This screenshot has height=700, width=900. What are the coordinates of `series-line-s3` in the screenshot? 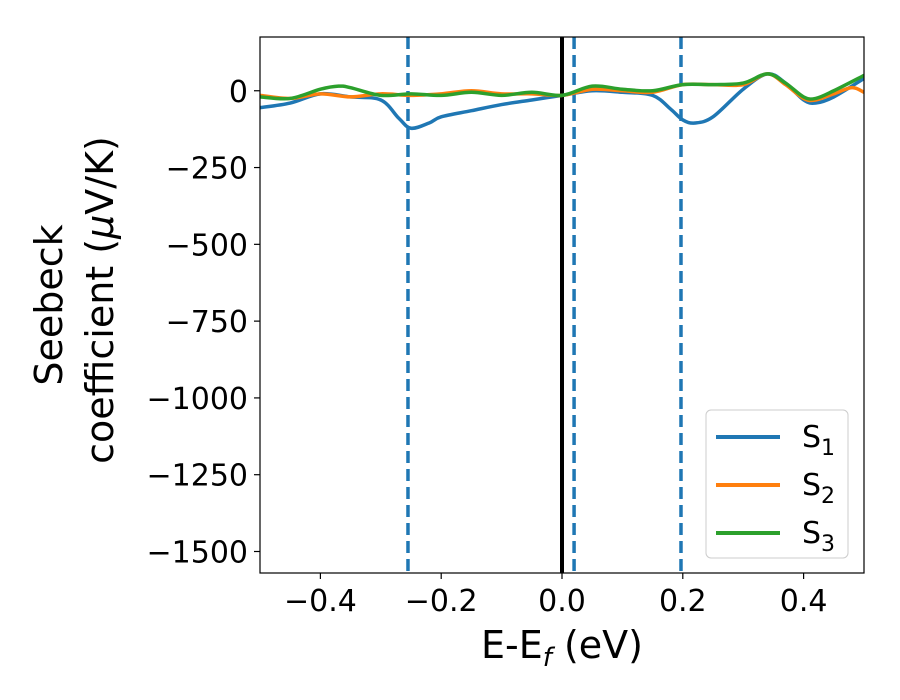 It's located at (562, 86).